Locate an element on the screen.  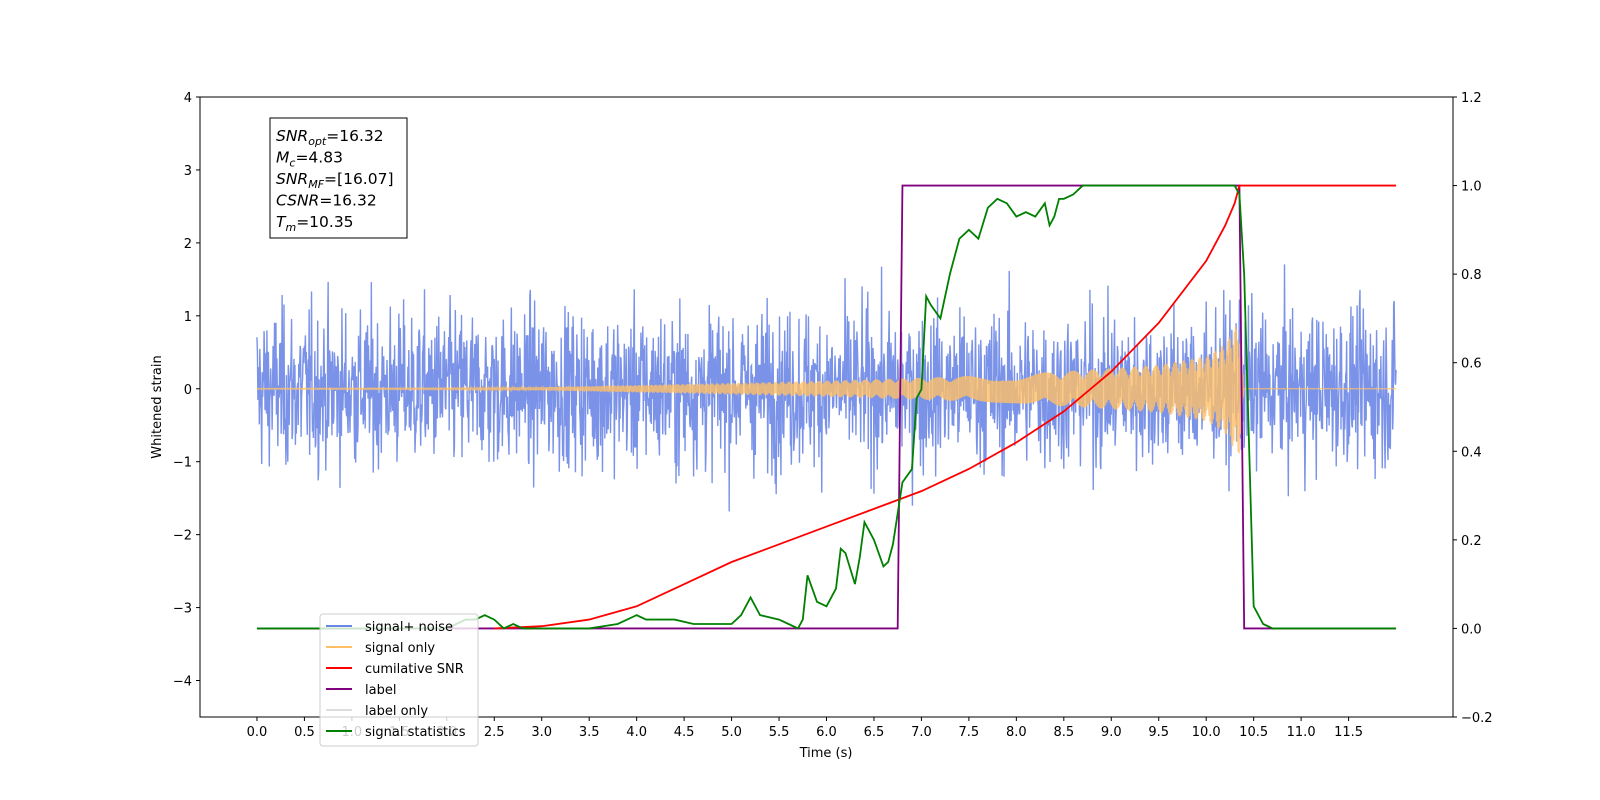
x-tick-label: 8.0 is located at coordinates (1016, 732).